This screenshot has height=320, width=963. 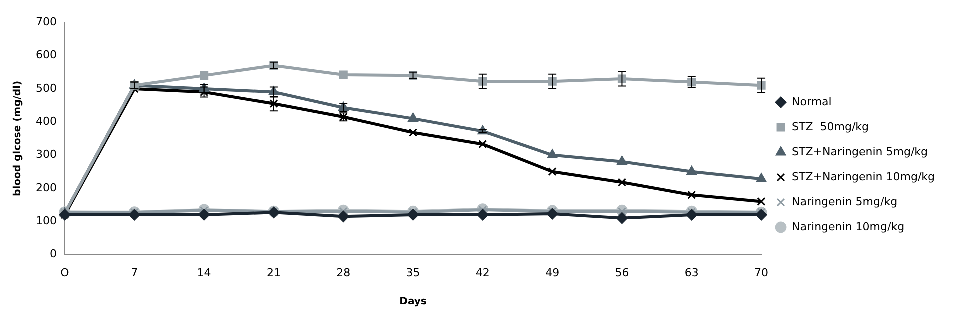 What do you see at coordinates (46, 55) in the screenshot?
I see `y-tick-label: 600` at bounding box center [46, 55].